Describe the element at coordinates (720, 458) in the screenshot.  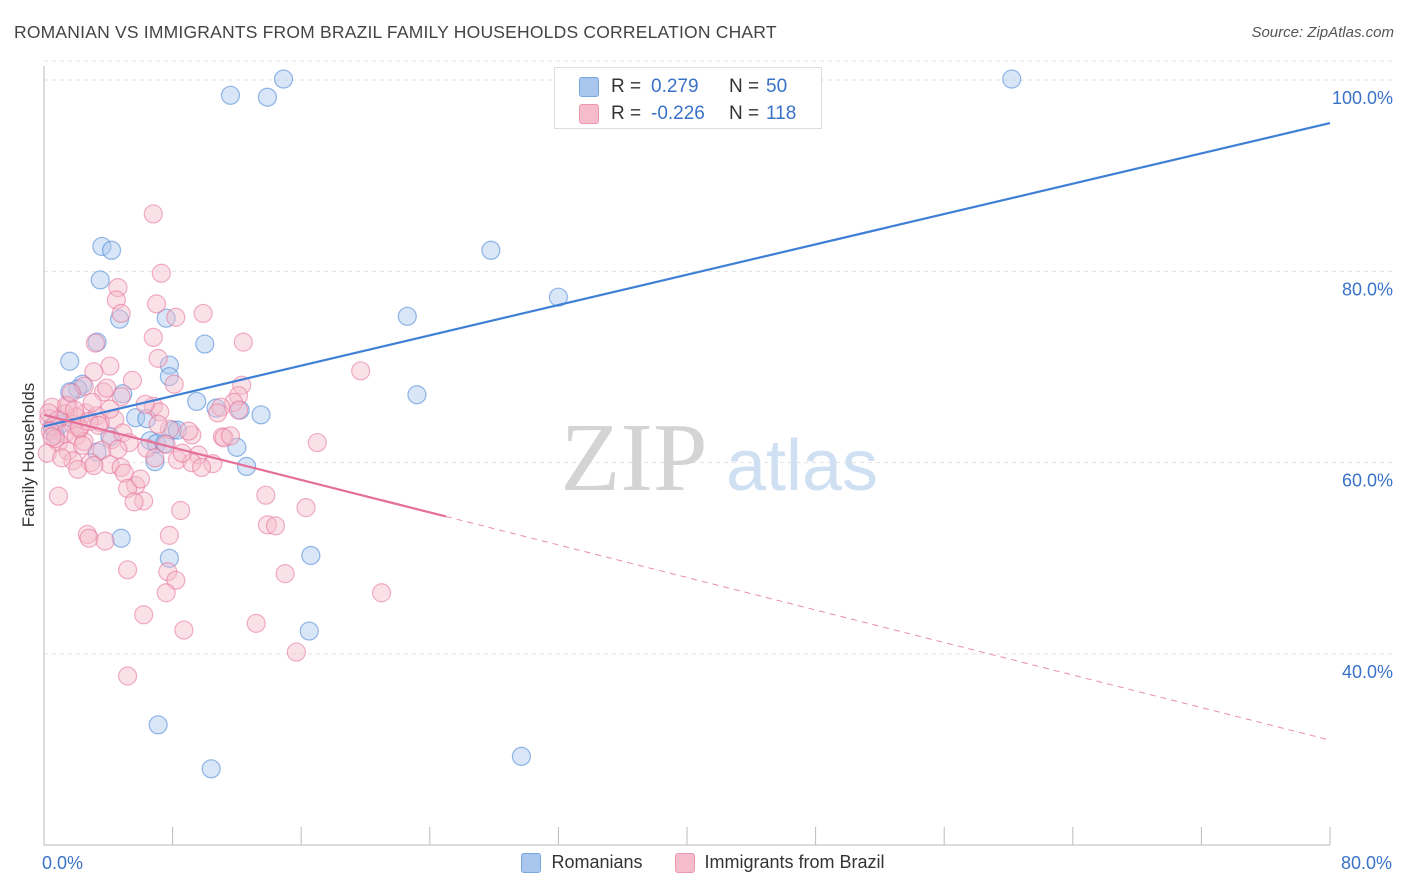
I see `watermark: ZIP atlas` at that location.